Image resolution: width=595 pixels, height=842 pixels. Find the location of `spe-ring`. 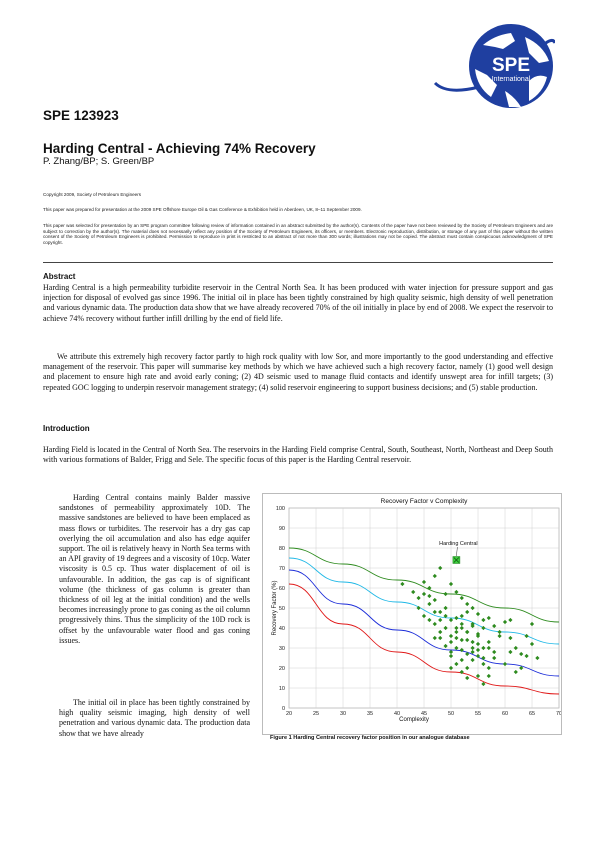

spe-ring is located at coordinates (494, 65).